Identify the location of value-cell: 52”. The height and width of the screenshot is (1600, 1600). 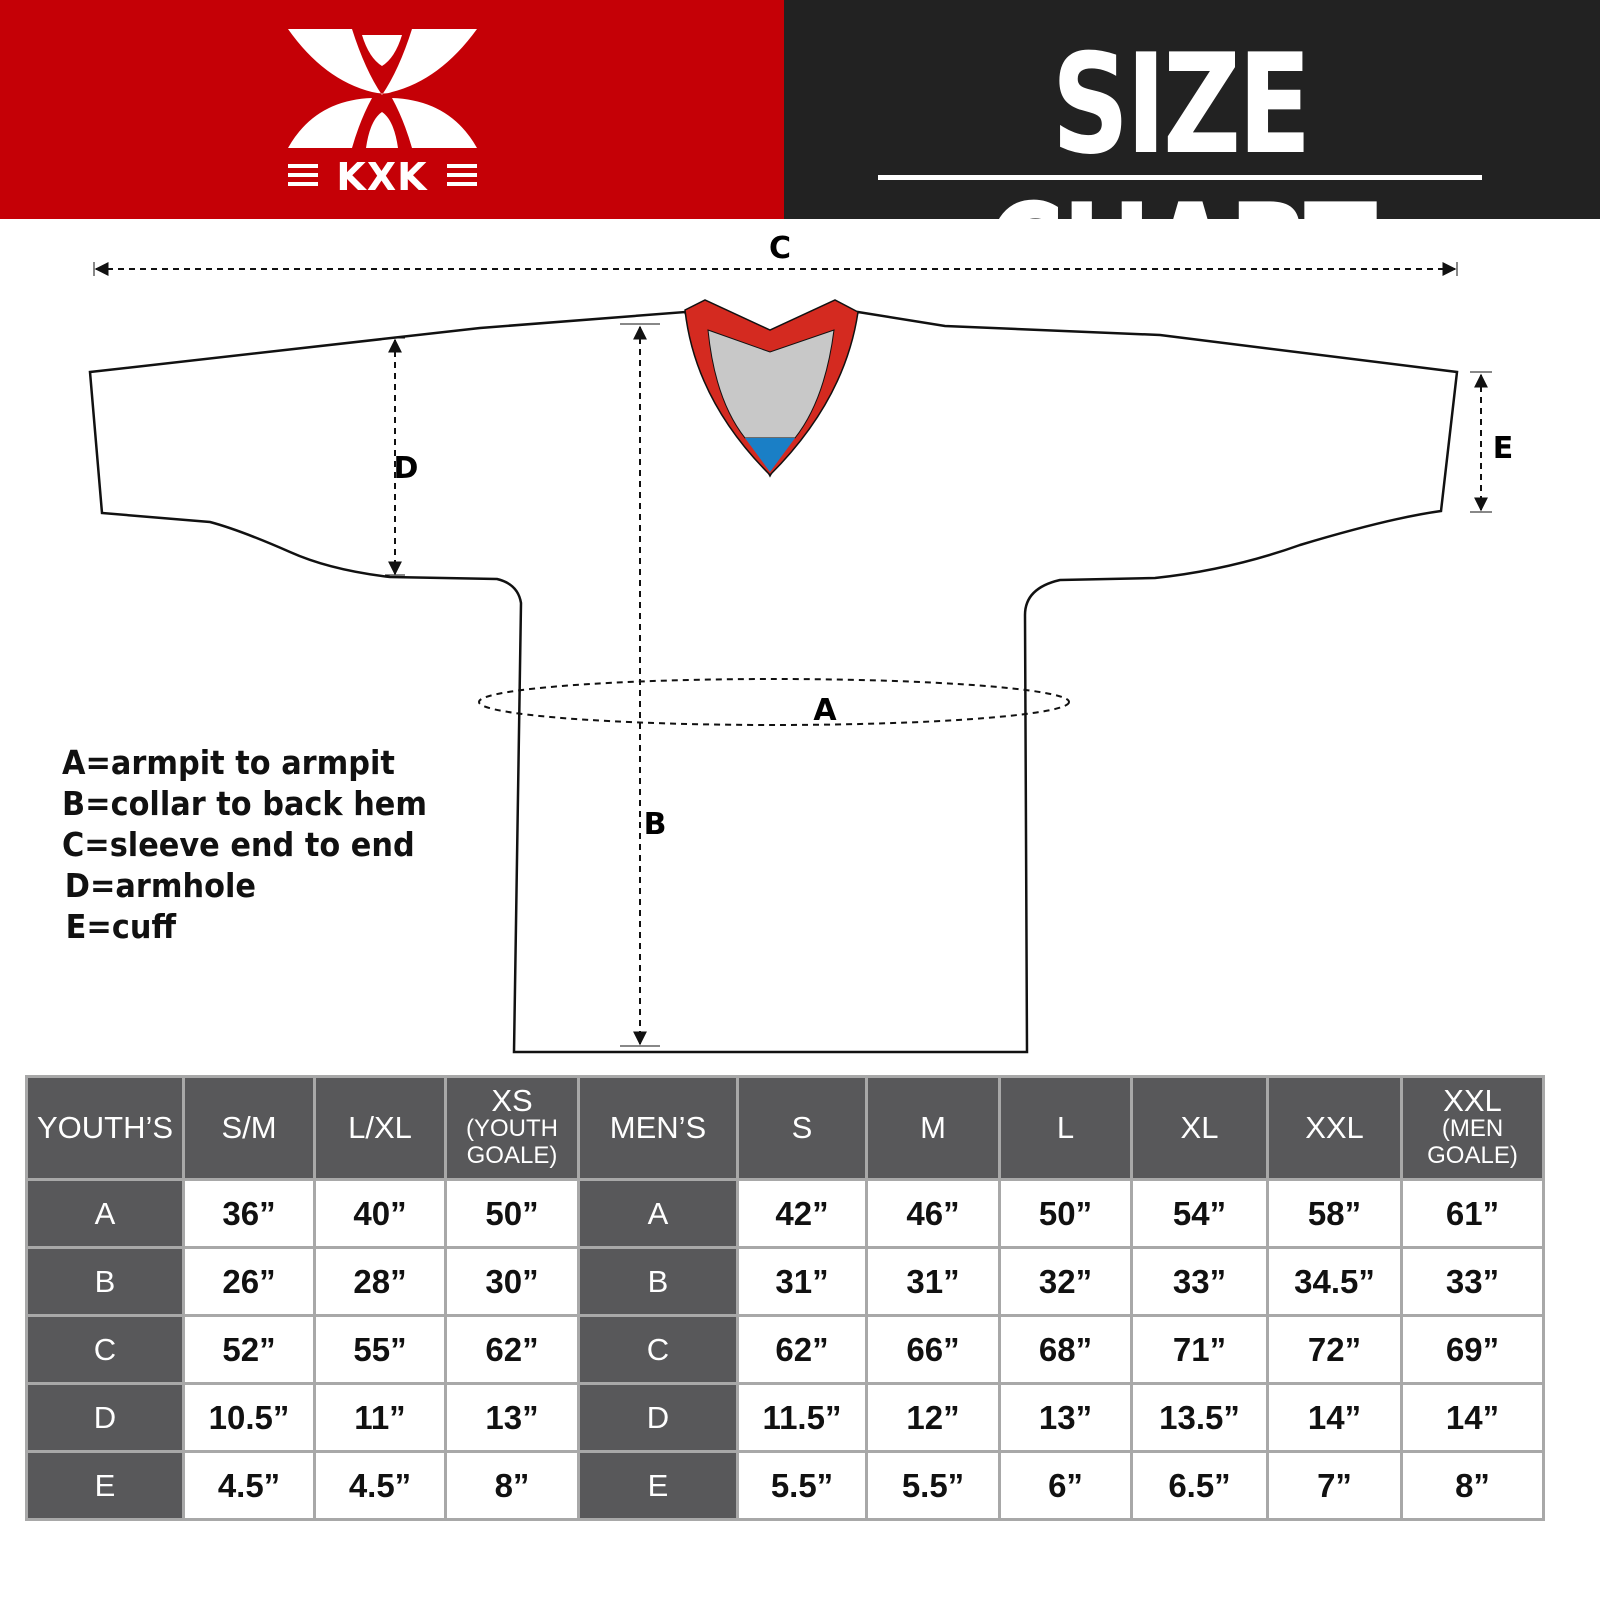
(249, 1349).